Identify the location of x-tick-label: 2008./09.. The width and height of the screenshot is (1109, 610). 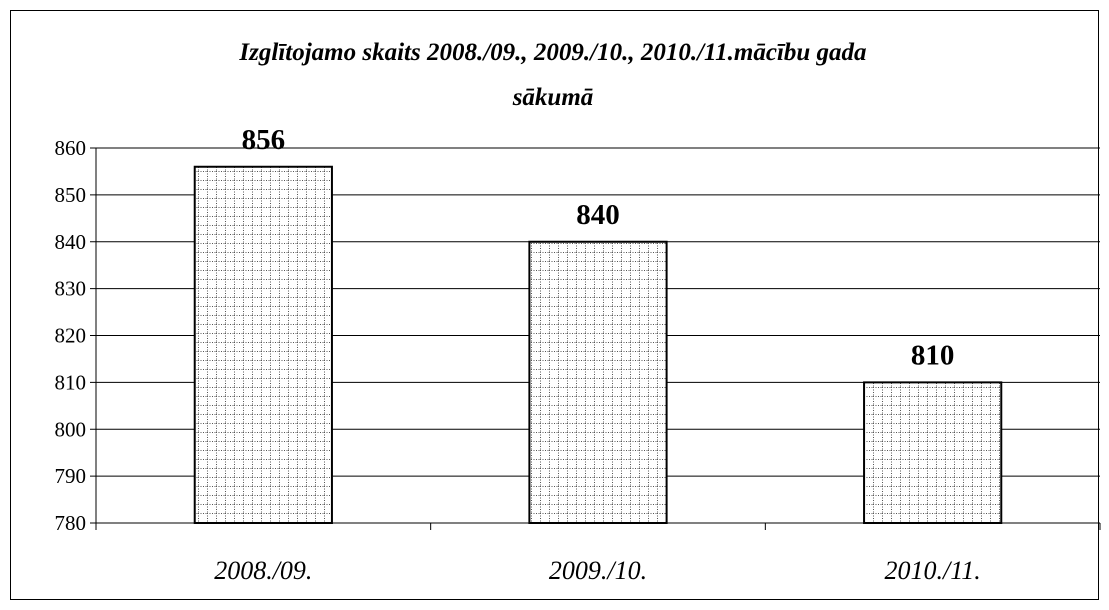
(263, 570).